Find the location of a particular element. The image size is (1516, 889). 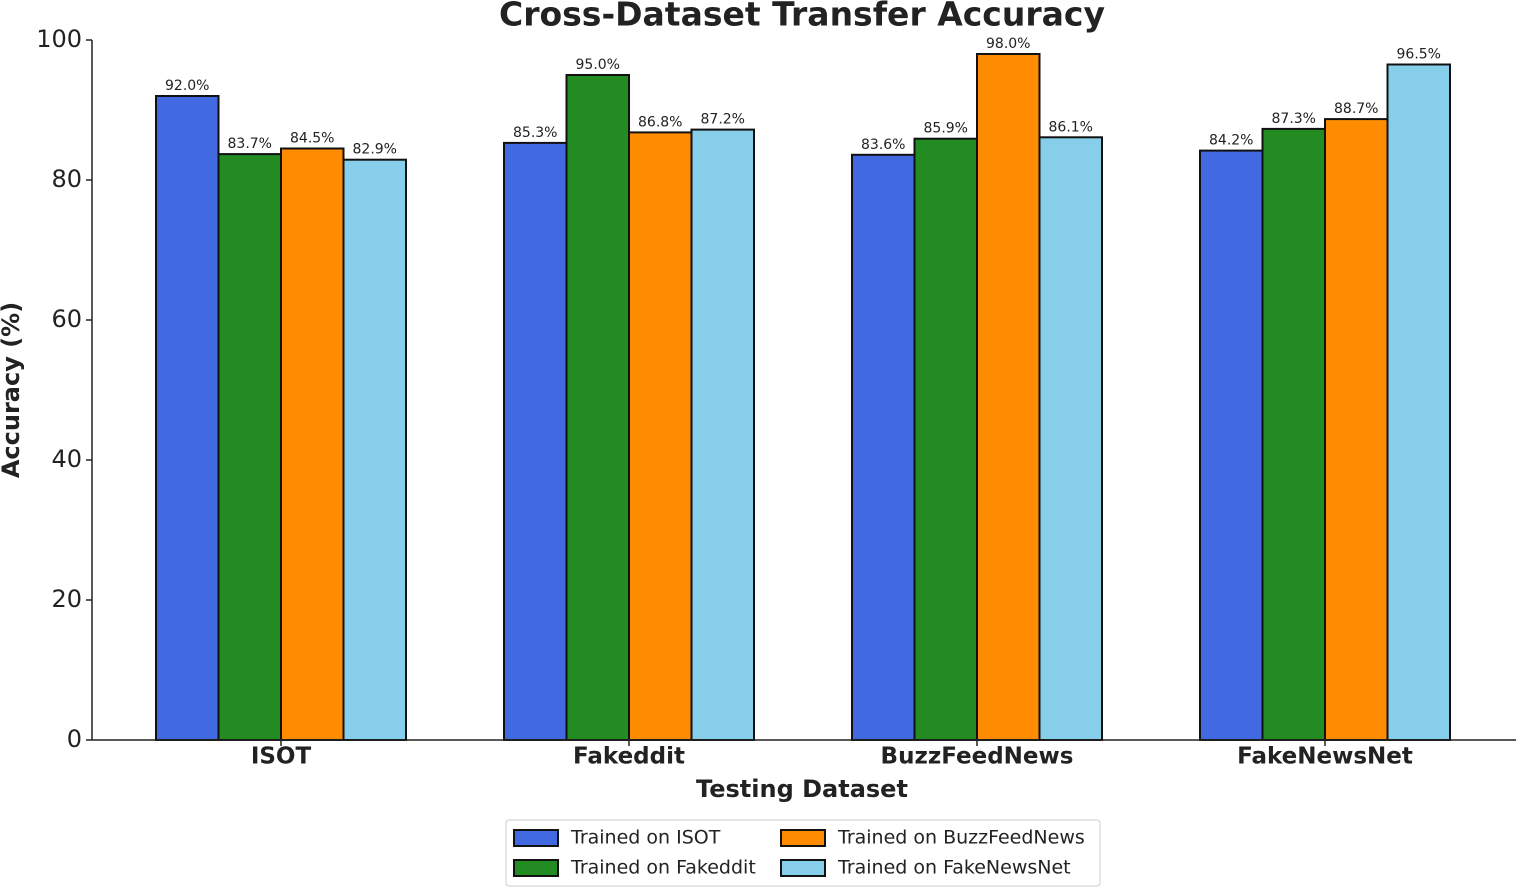

value-label: 92.0% is located at coordinates (187, 86).